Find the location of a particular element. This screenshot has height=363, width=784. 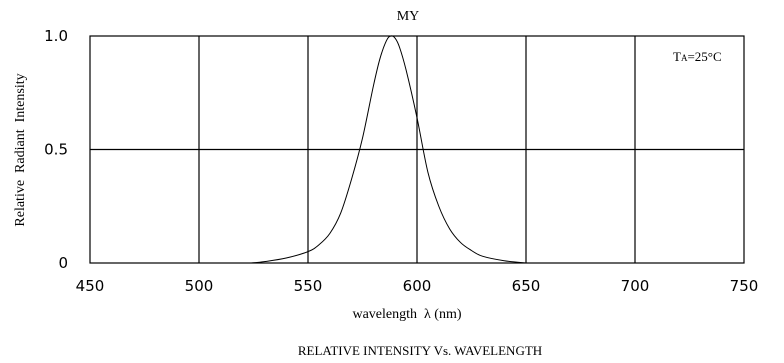

y-tick-labels: 0 0.5 1.0 is located at coordinates (56, 149).